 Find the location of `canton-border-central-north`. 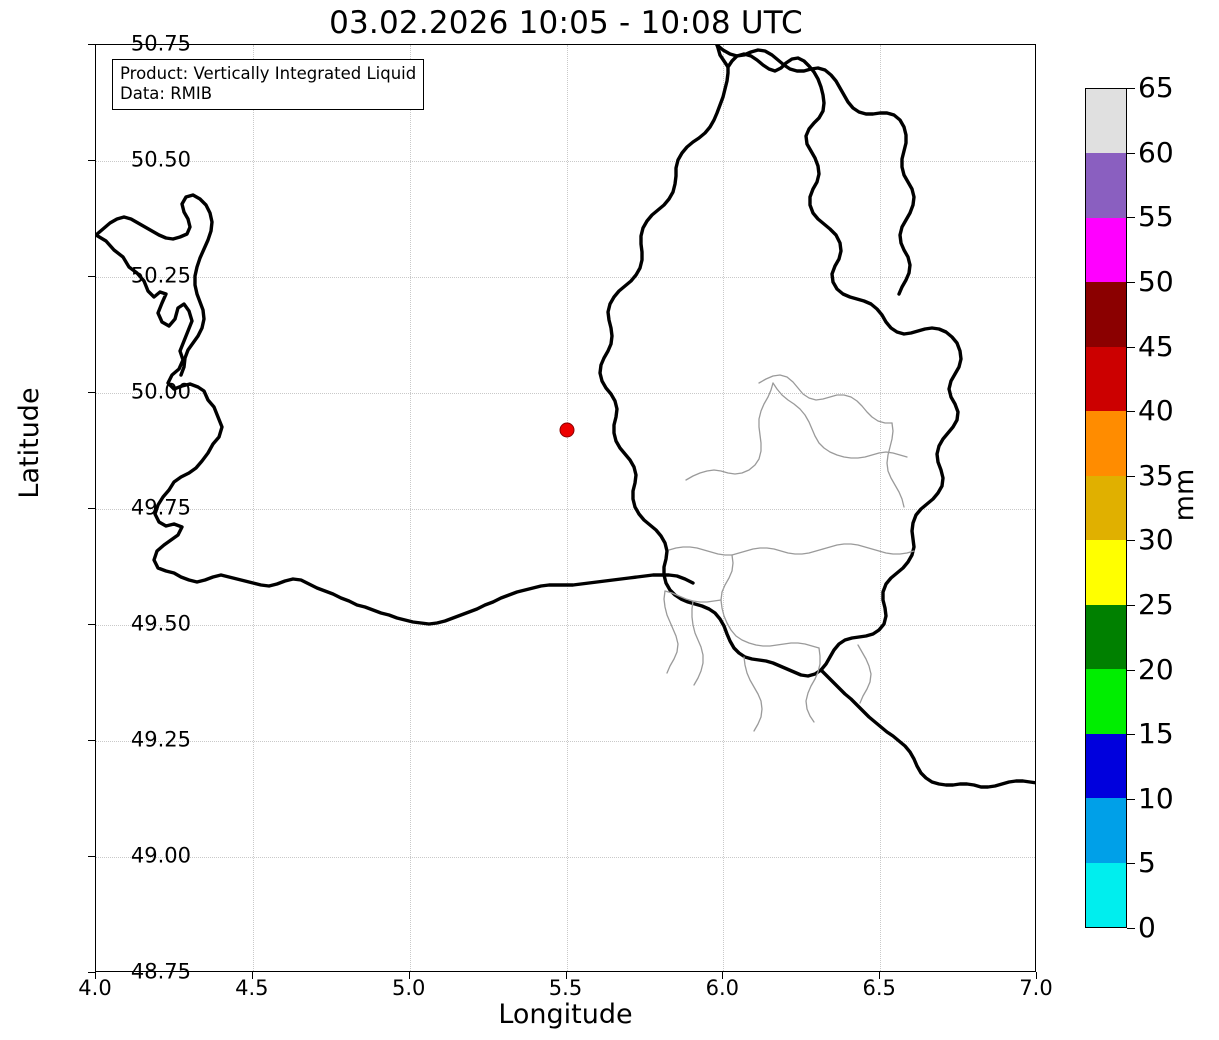

canton-border-central-north is located at coordinates (840, 420).